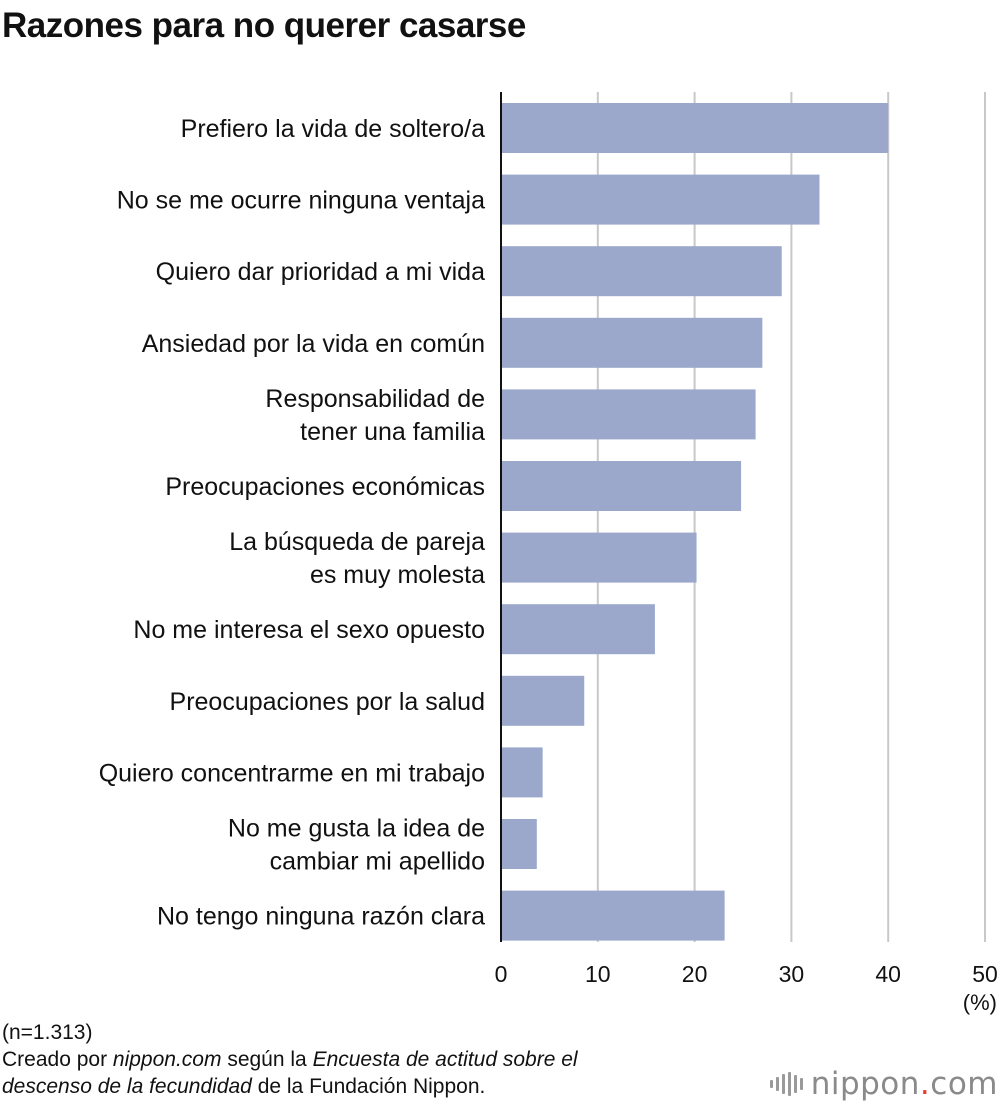 This screenshot has height=1108, width=1000. Describe the element at coordinates (598, 974) in the screenshot. I see `x-tick-label-10: 10` at that location.